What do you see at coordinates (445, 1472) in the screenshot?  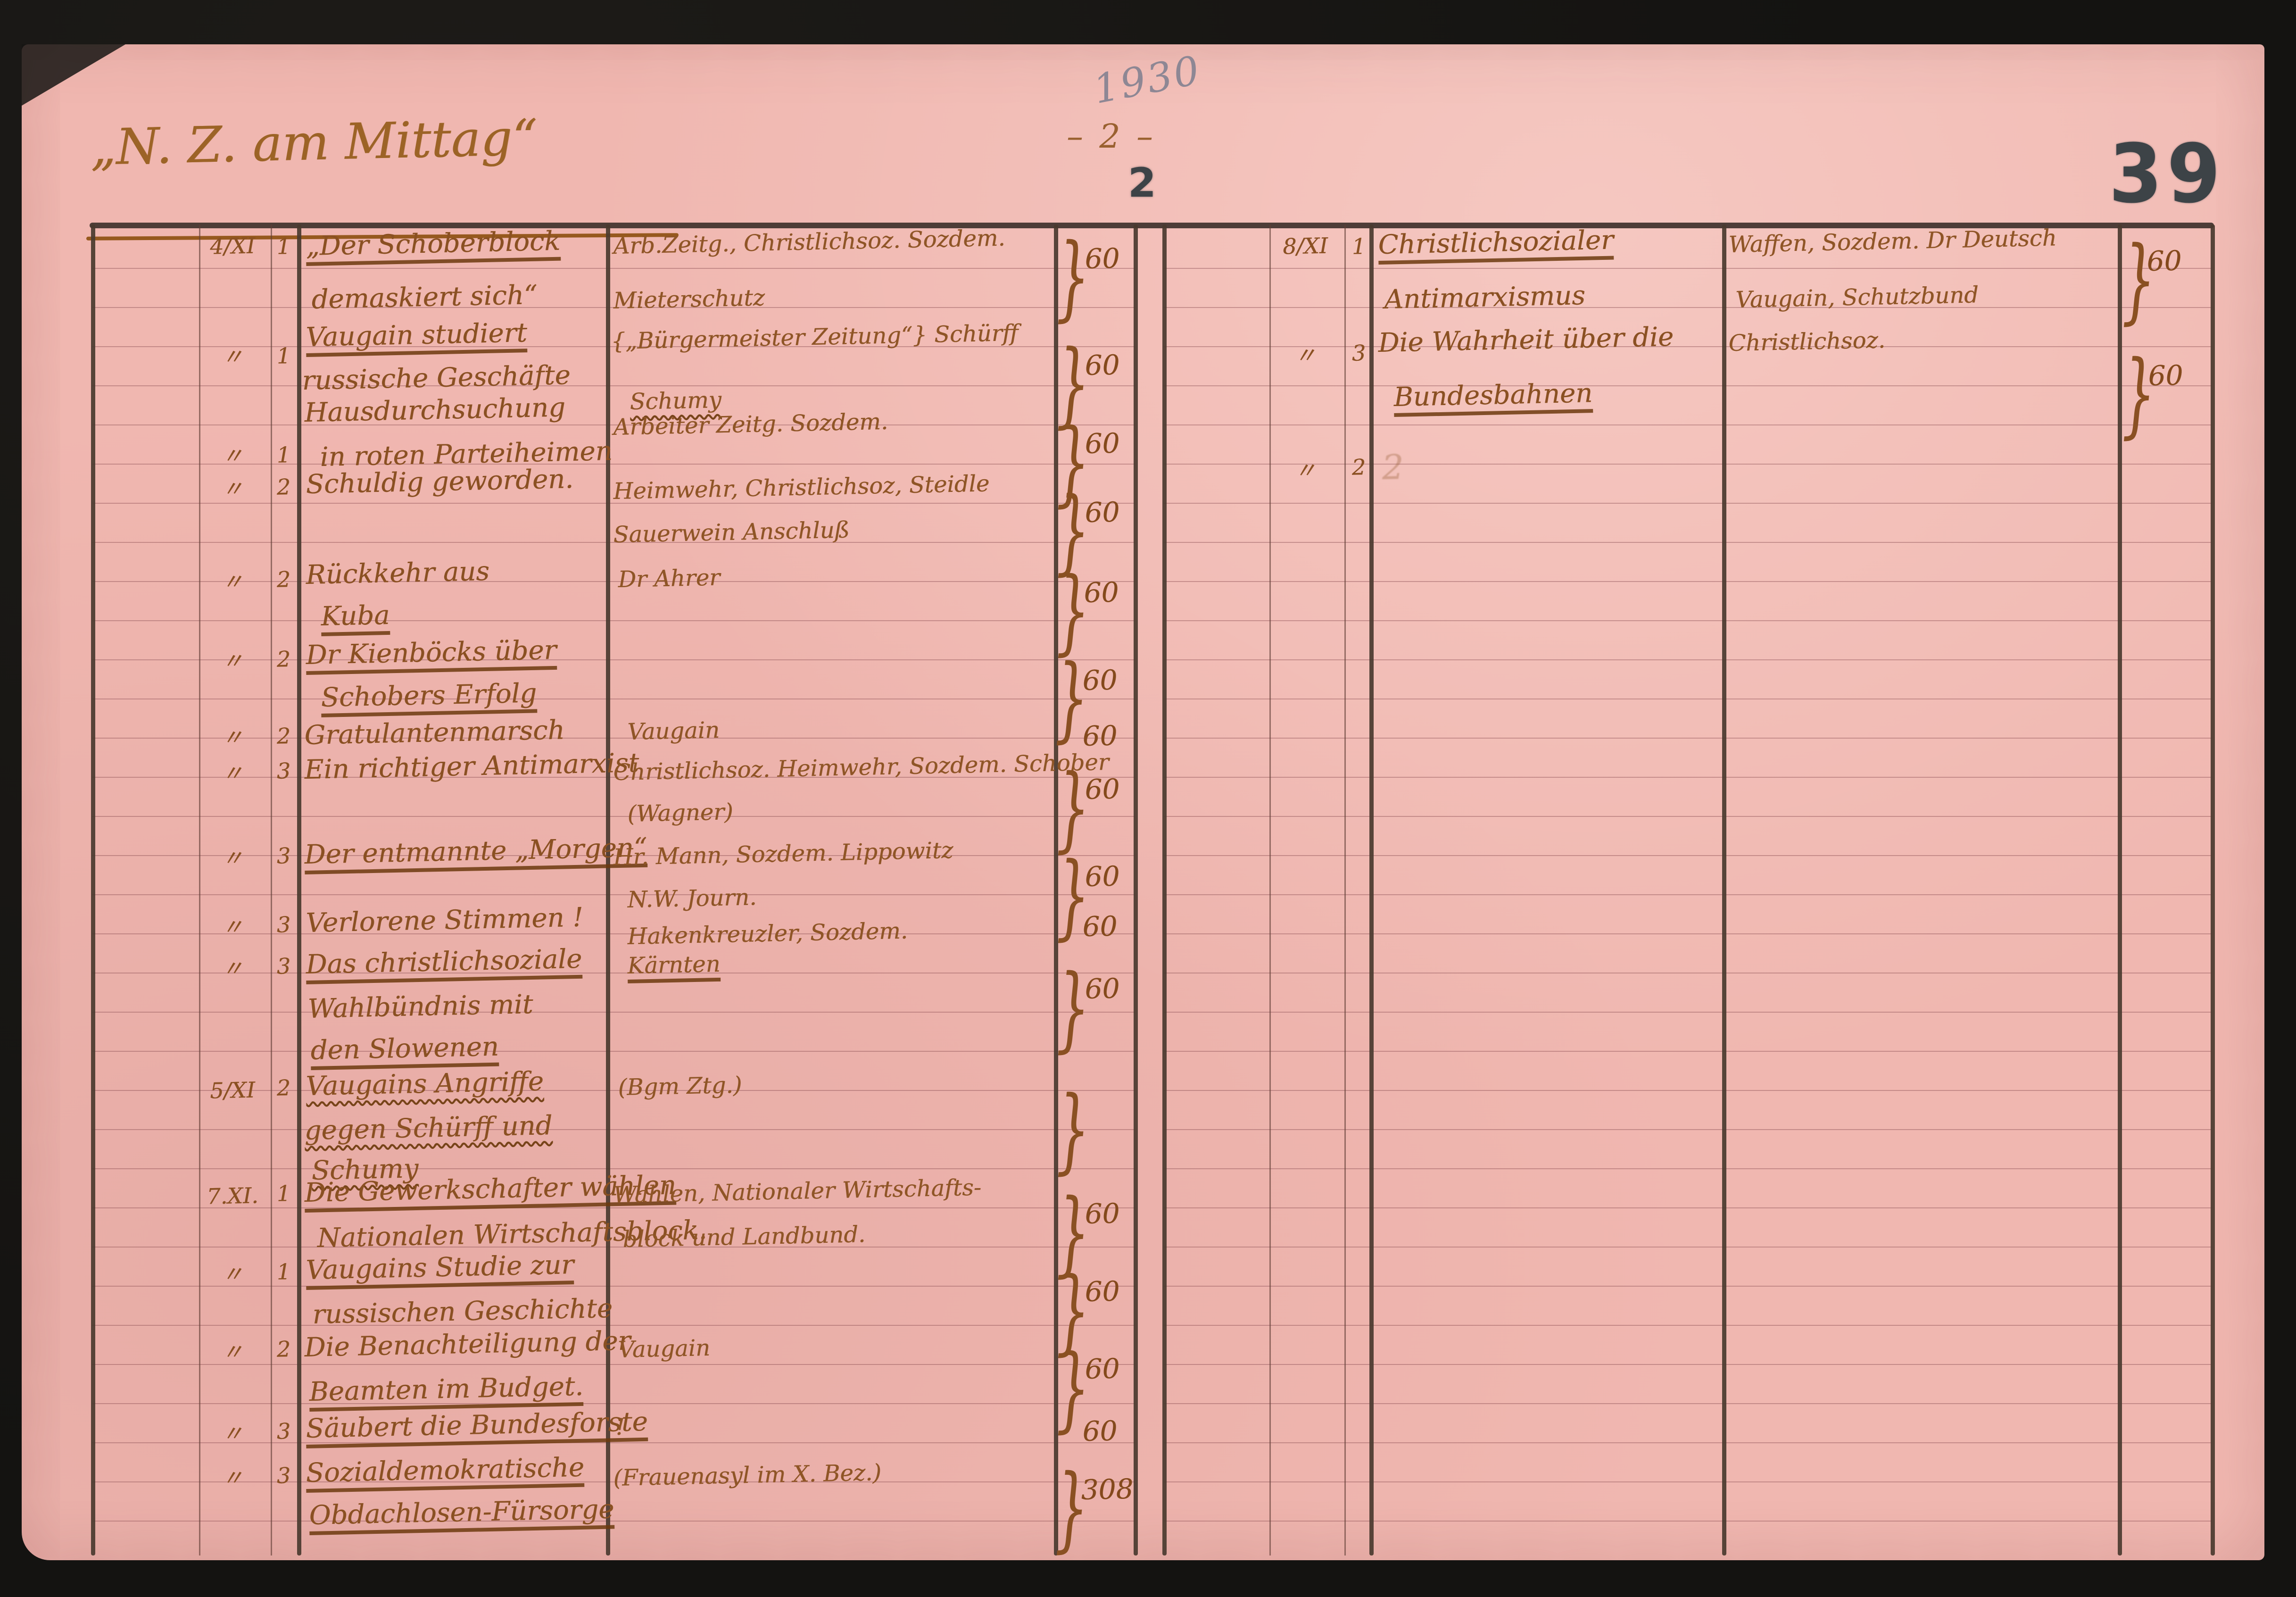 I see `entry-title-line: Sozialdemokratische` at bounding box center [445, 1472].